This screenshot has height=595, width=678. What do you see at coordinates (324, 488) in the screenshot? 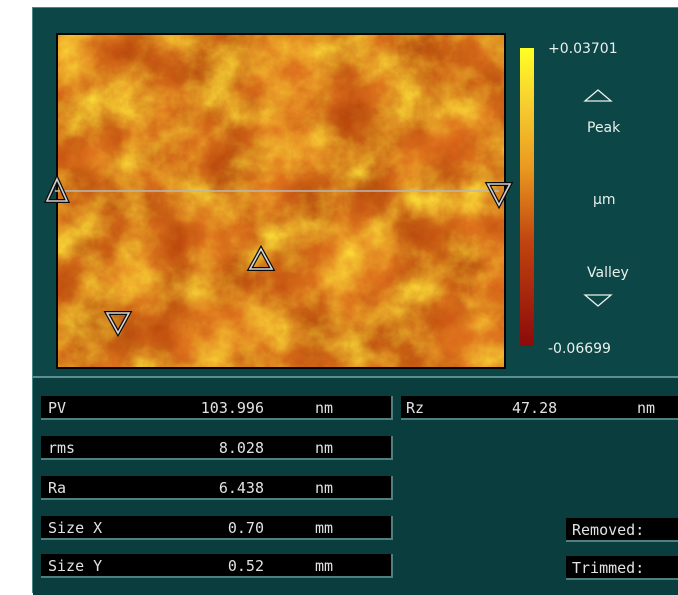
I see `ra-unit: nm` at bounding box center [324, 488].